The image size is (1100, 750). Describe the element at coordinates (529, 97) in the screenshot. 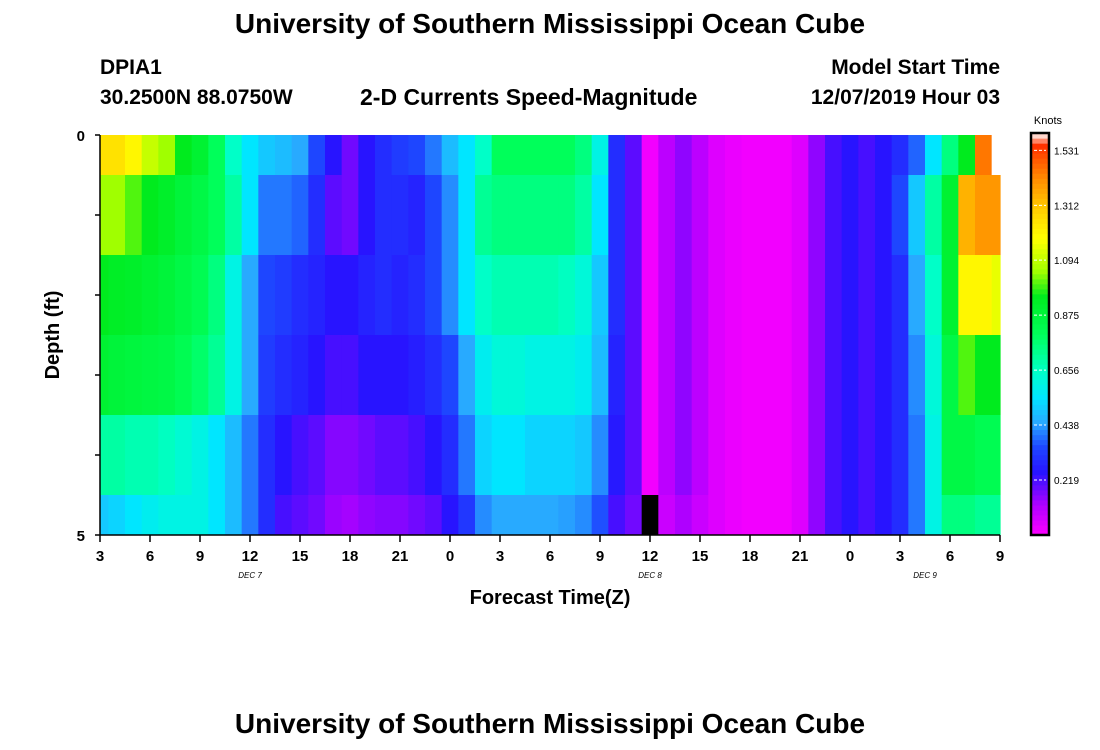

I see `plot-title: 2-D Currents Speed-Magnitude` at that location.